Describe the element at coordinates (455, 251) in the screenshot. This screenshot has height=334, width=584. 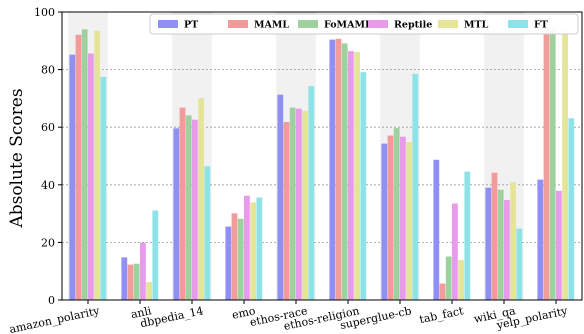
I see `bar-reptile-tab_fact` at that location.